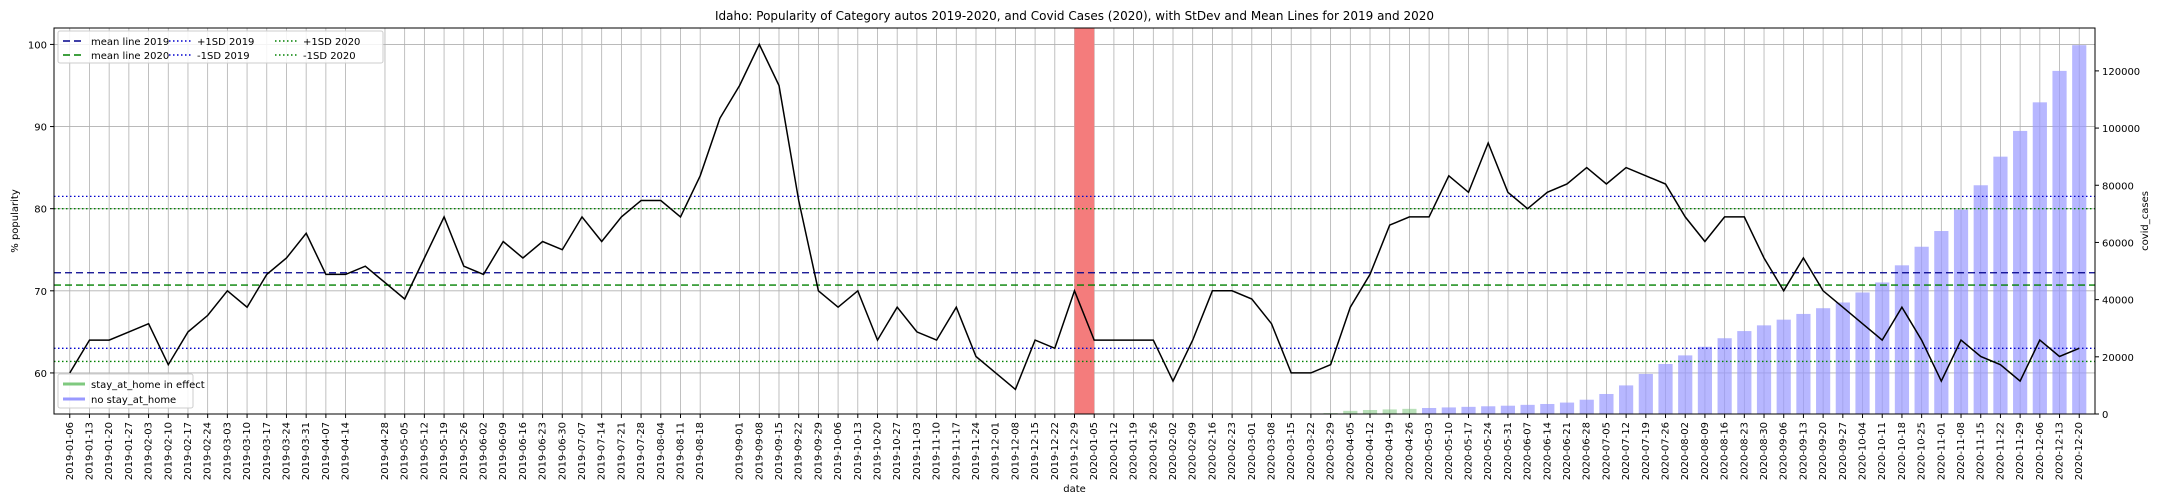  I want to click on x-tick-label: 2019-01-20, so click(109, 451).